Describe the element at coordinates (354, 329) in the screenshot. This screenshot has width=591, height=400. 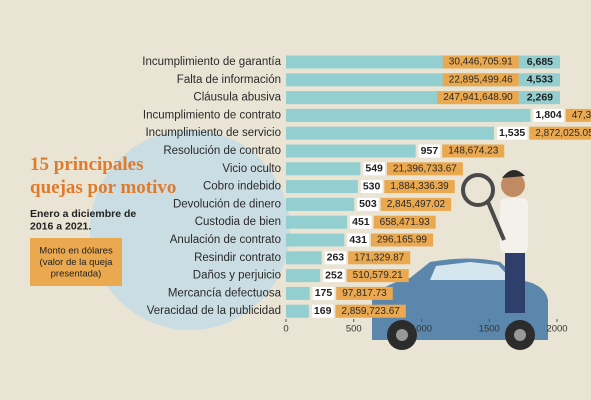
I see `x-tick-label: 500` at that location.